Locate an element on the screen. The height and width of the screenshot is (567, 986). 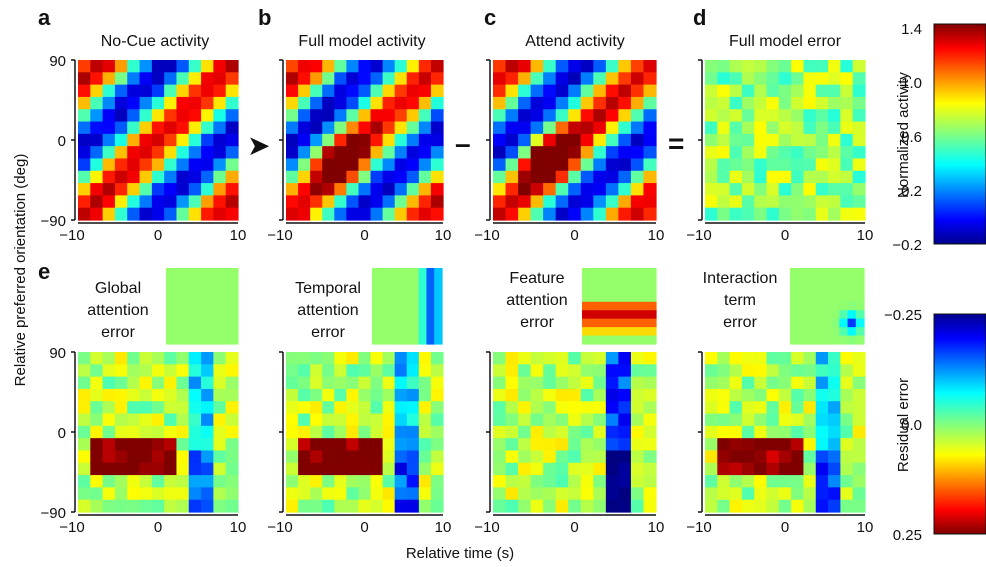
svg-text: Feature is located at coordinates (536, 278).